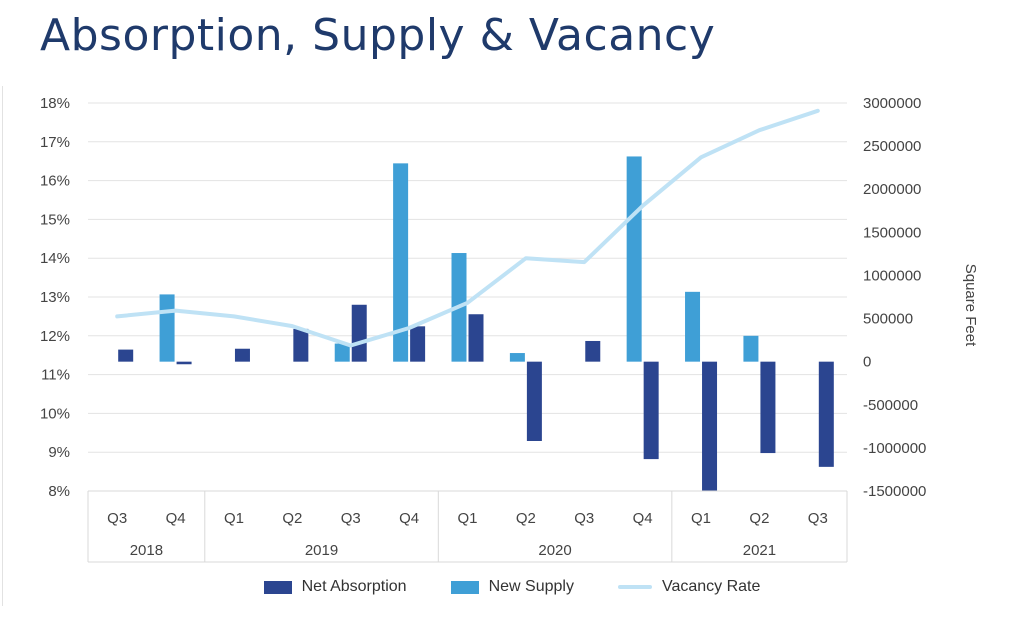 The image size is (1024, 636). Describe the element at coordinates (55, 142) in the screenshot. I see `y-left-tick-label: 17%` at that location.